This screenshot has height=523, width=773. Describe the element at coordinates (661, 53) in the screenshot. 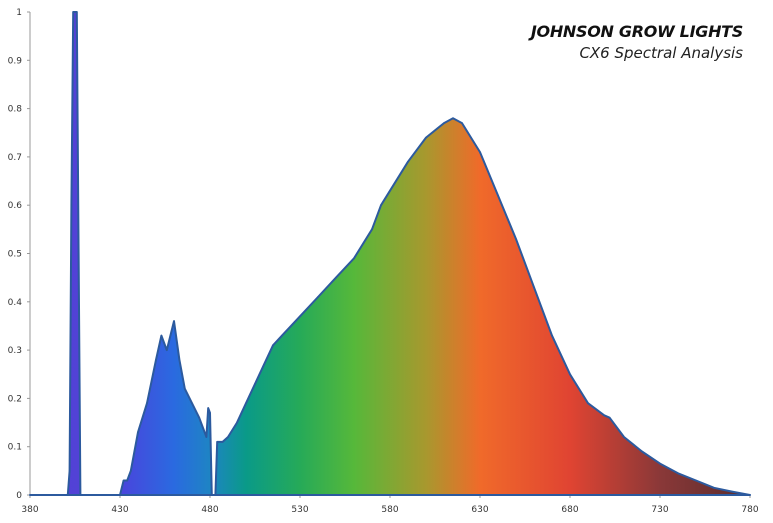

I see `chart-subtitle: CX6 Spectral Analysis` at that location.